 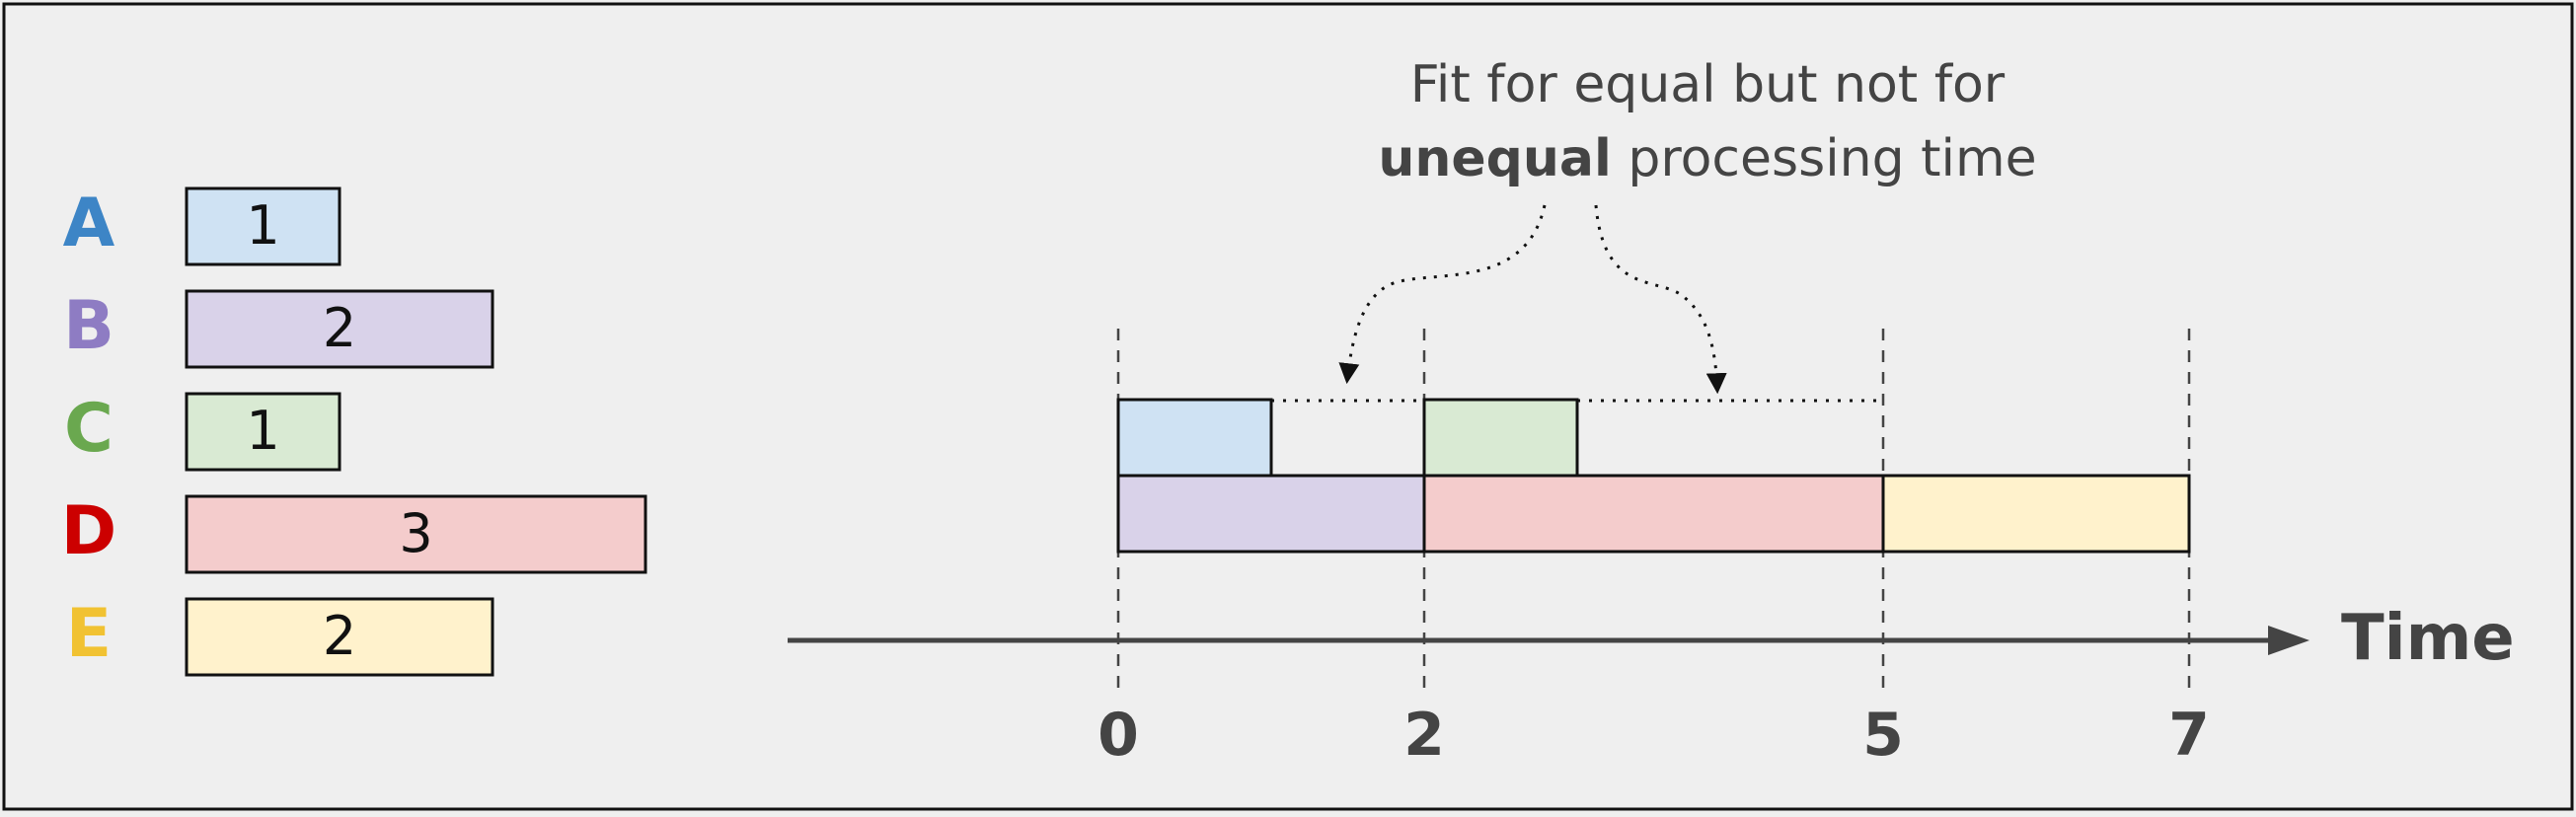 I want to click on scheduled-task-c, so click(x=1500, y=438).